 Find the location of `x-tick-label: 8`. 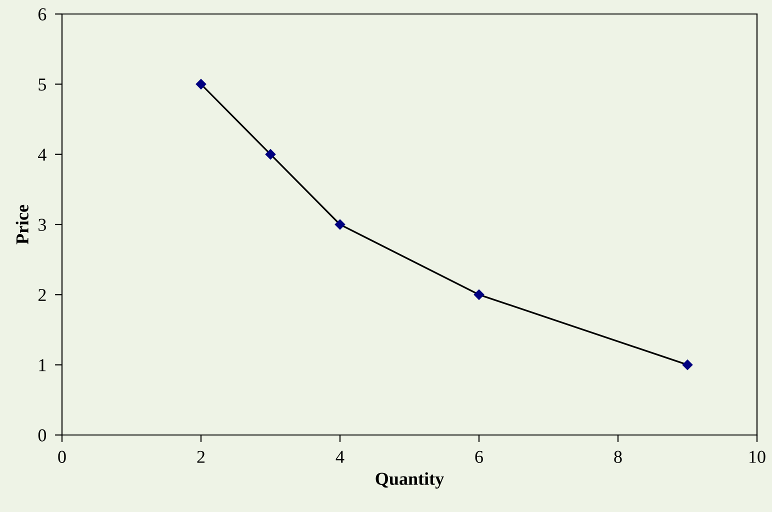

x-tick-label: 8 is located at coordinates (618, 456).